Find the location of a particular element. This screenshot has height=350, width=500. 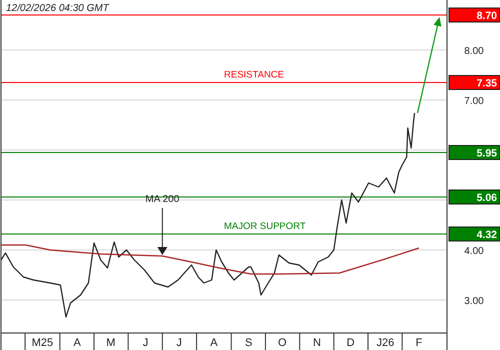

x-tick-label: F is located at coordinates (419, 343).